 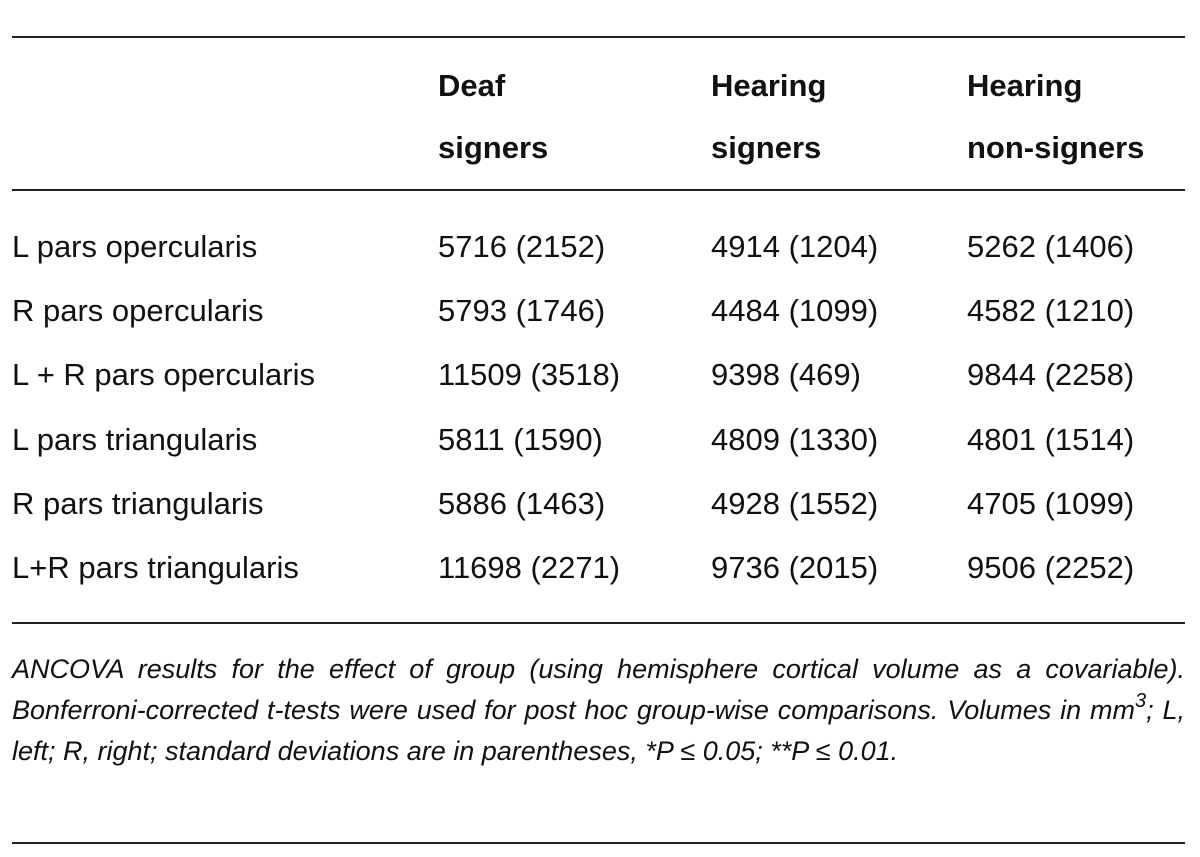 What do you see at coordinates (135, 246) in the screenshot?
I see `row-label: L pars opercularis` at bounding box center [135, 246].